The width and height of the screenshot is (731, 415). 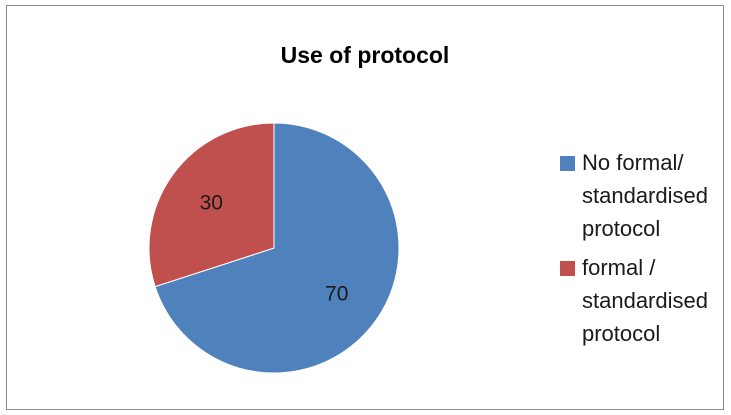 What do you see at coordinates (365, 55) in the screenshot?
I see `chart-title: Use of protocol` at bounding box center [365, 55].